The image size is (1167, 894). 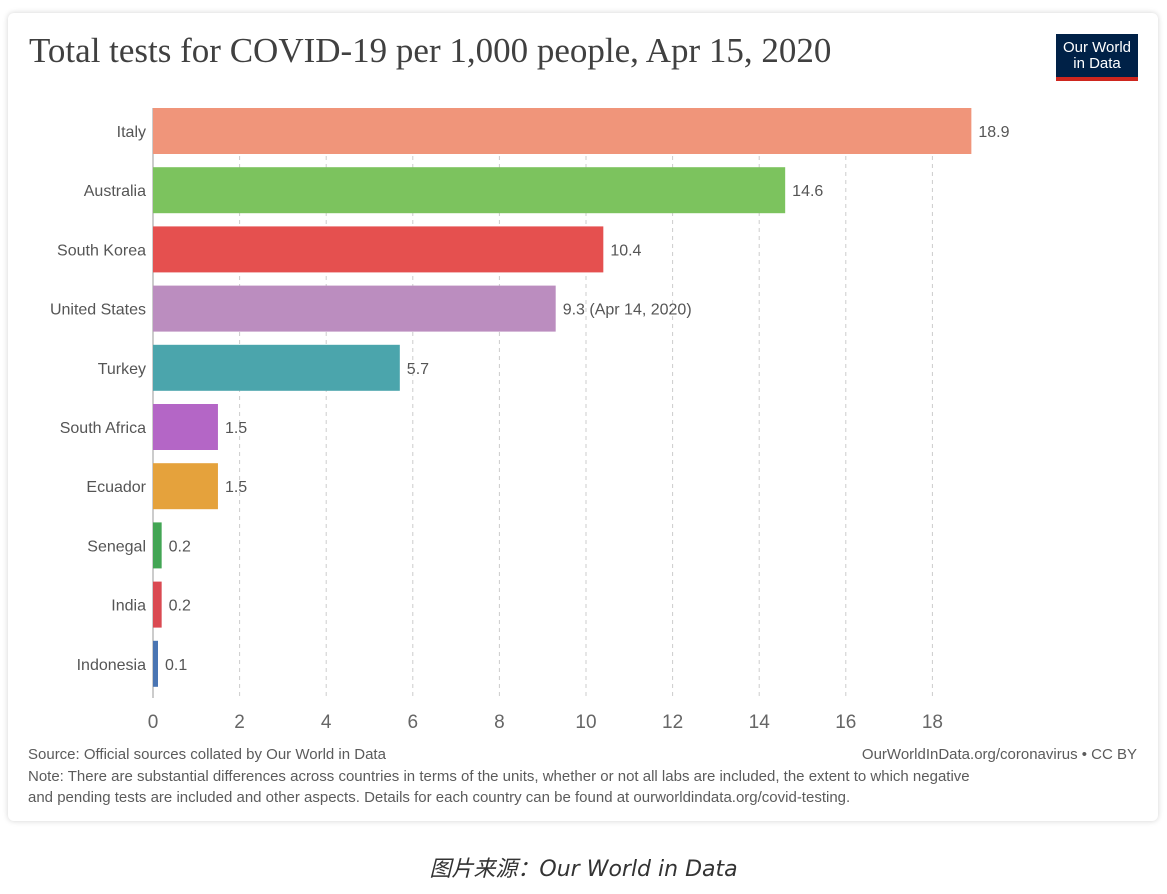 I want to click on data-label: 18.9, so click(x=993, y=132).